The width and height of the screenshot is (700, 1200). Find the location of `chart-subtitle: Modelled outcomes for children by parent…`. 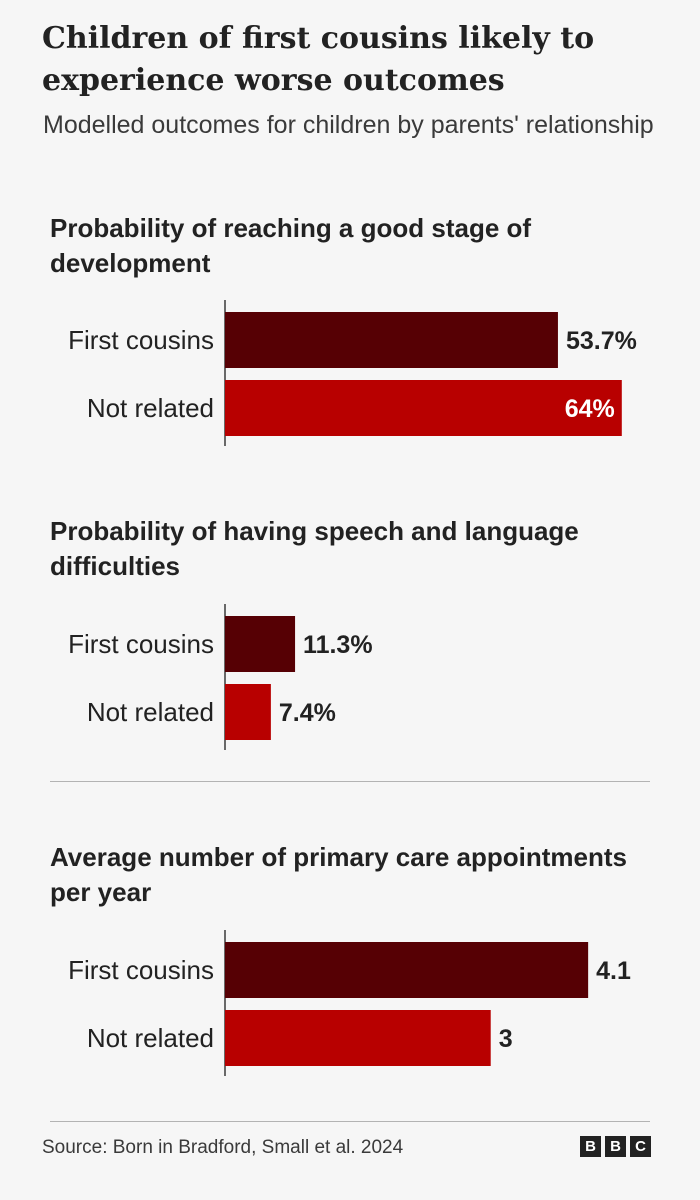

chart-subtitle: Modelled outcomes for children by parent… is located at coordinates (348, 125).